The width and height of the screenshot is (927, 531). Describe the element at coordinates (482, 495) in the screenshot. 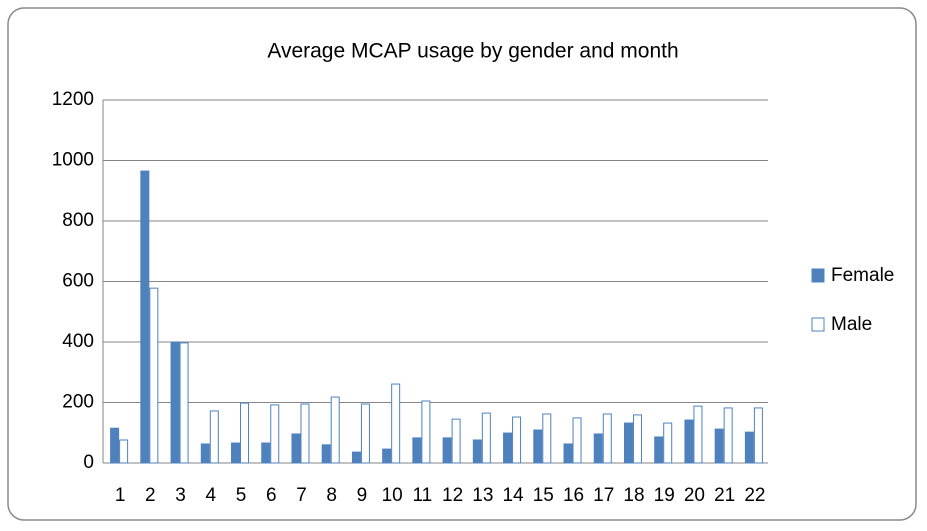

I see `x-tick-label: 13` at that location.